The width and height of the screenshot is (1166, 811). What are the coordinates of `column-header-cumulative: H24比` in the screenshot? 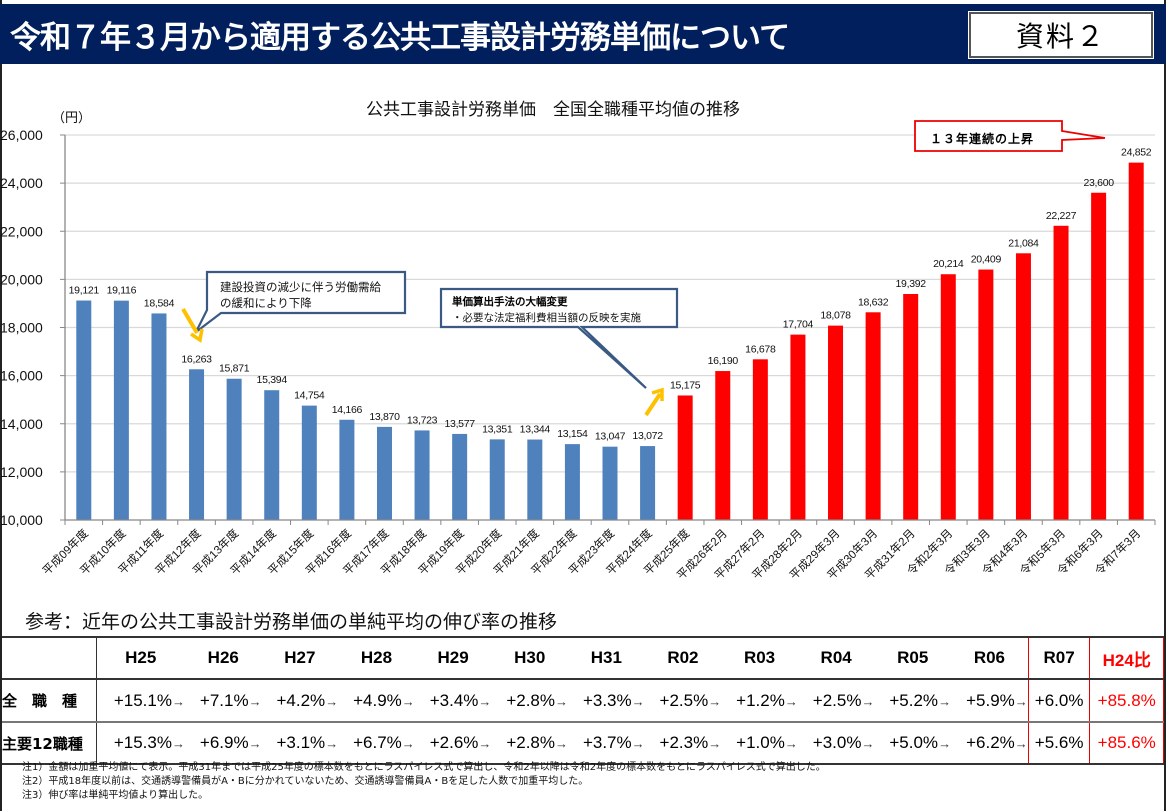 It's located at (1126, 658).